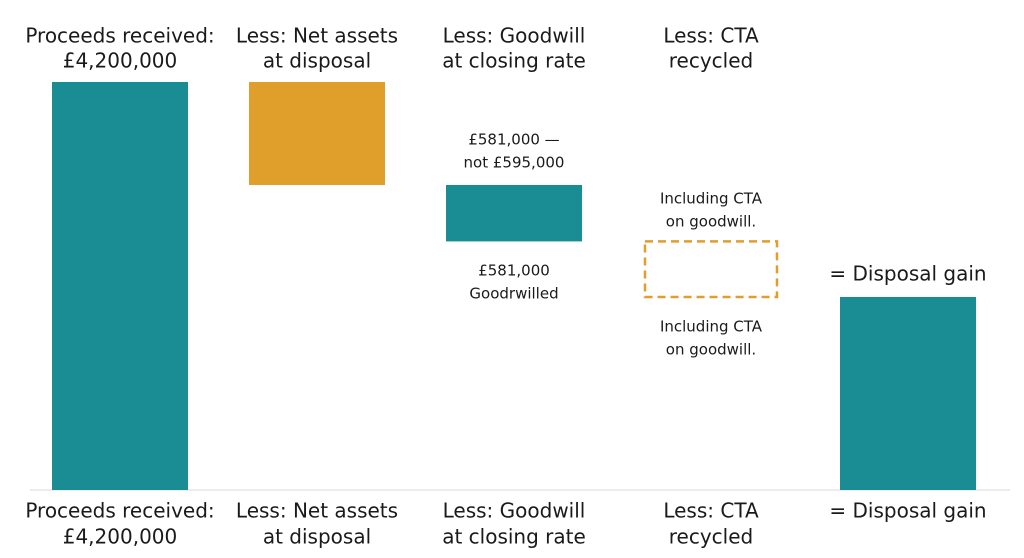  I want to click on category-label: recycled, so click(711, 61).